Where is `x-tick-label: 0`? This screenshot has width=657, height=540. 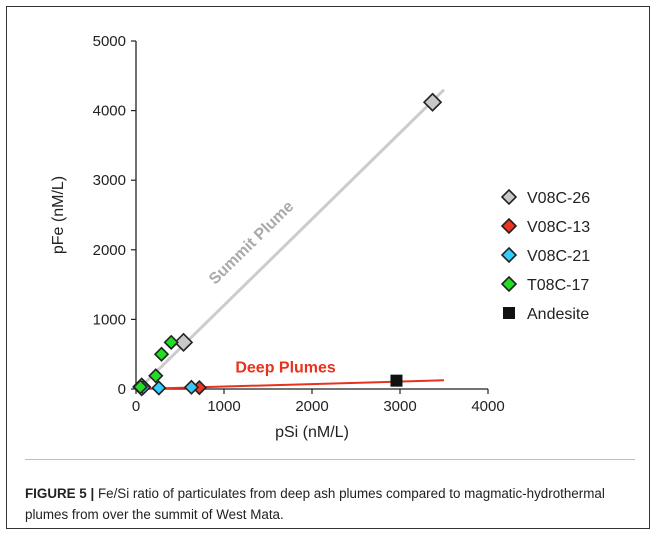 x-tick-label: 0 is located at coordinates (136, 406).